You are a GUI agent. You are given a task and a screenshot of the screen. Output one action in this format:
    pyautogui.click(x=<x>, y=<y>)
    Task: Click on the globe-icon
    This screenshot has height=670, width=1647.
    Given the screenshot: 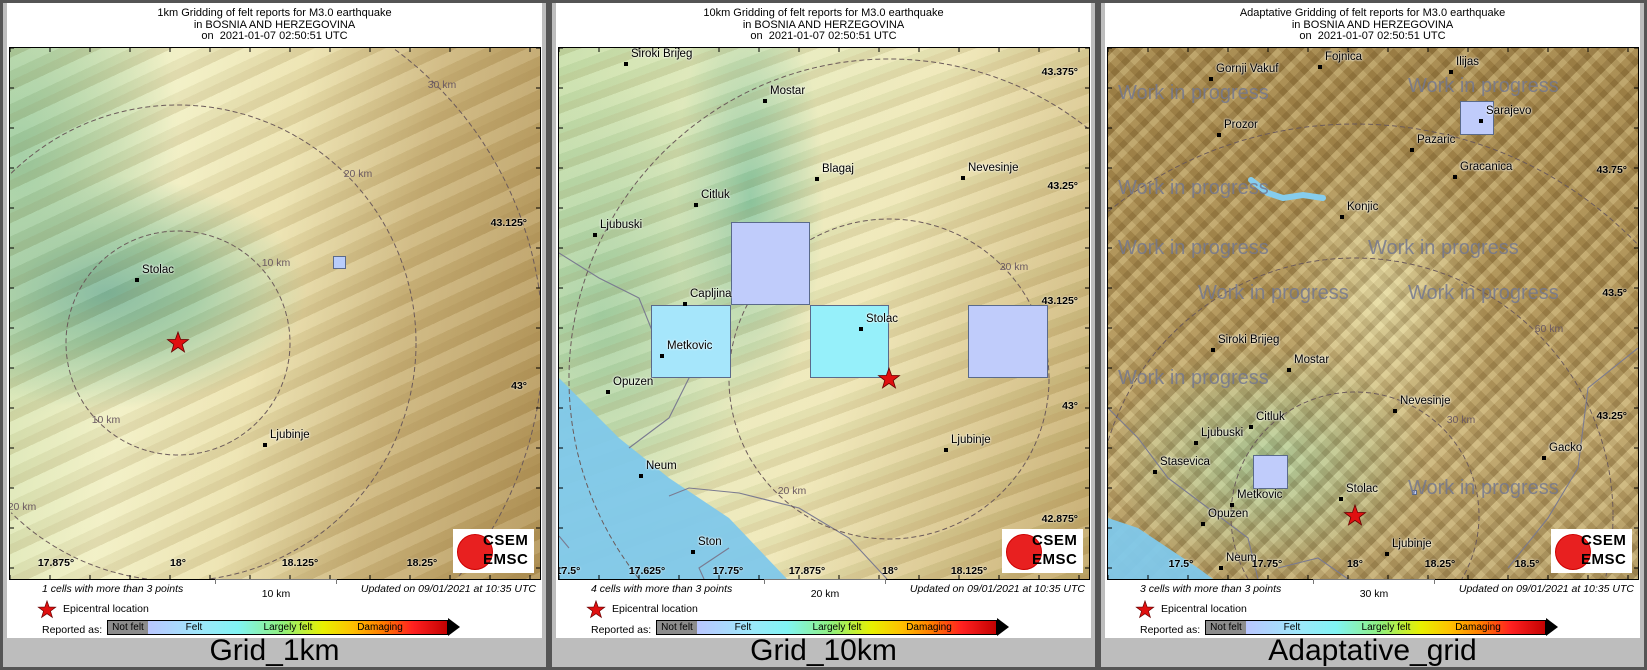 What is the action you would take?
    pyautogui.click(x=1573, y=552)
    